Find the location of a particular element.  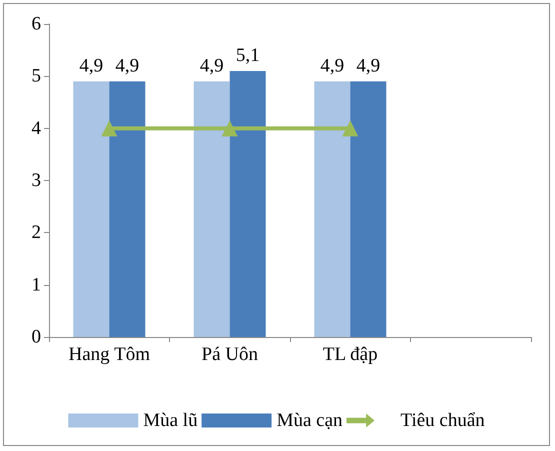

legend-label: Mùa cạn is located at coordinates (310, 420).